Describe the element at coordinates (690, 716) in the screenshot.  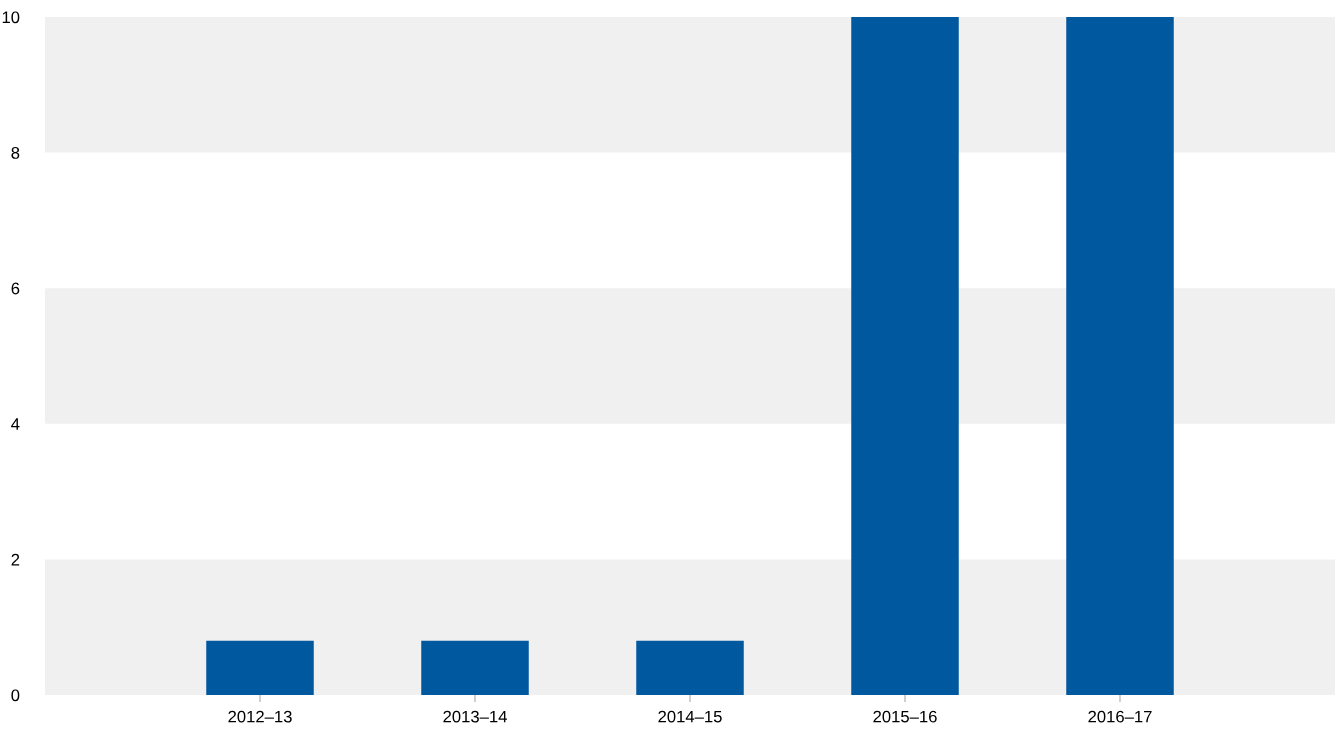
I see `x-tick-label: 2014–15` at that location.